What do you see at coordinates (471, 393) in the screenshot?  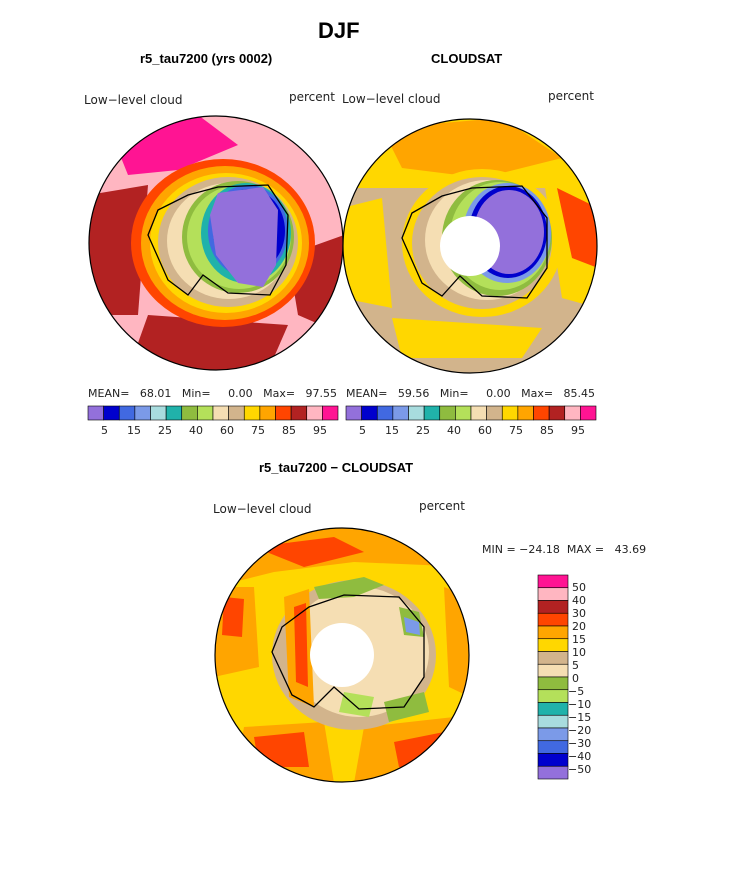 I see `panel-obs-stats: MEAN= 59.56 Min= 0.00 Max= 85.45` at bounding box center [471, 393].